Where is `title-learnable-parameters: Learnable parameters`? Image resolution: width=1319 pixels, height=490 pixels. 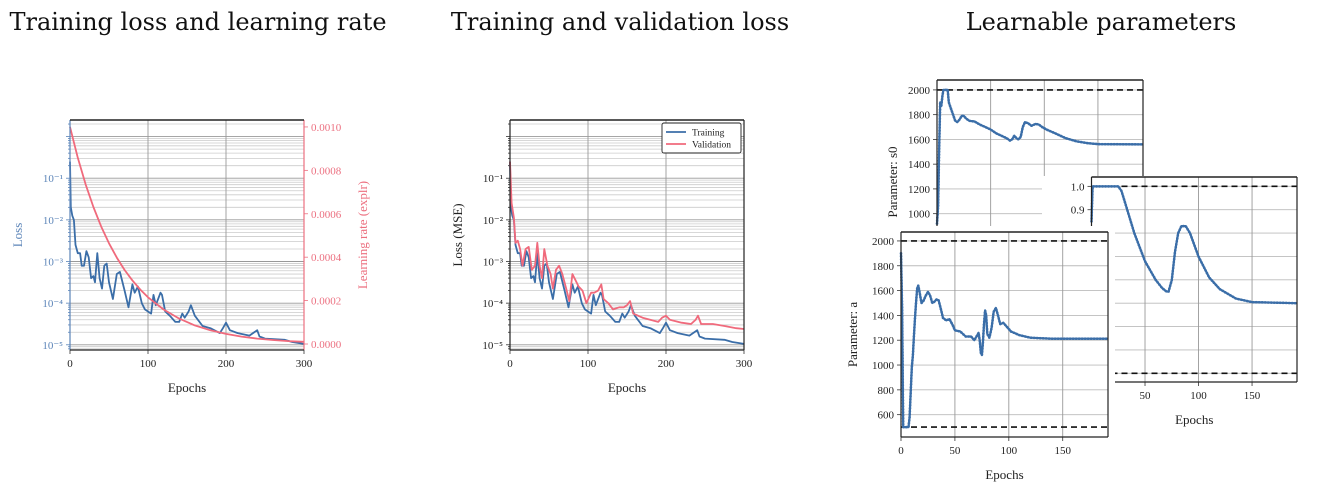
title-learnable-parameters: Learnable parameters is located at coordinates (1101, 22).